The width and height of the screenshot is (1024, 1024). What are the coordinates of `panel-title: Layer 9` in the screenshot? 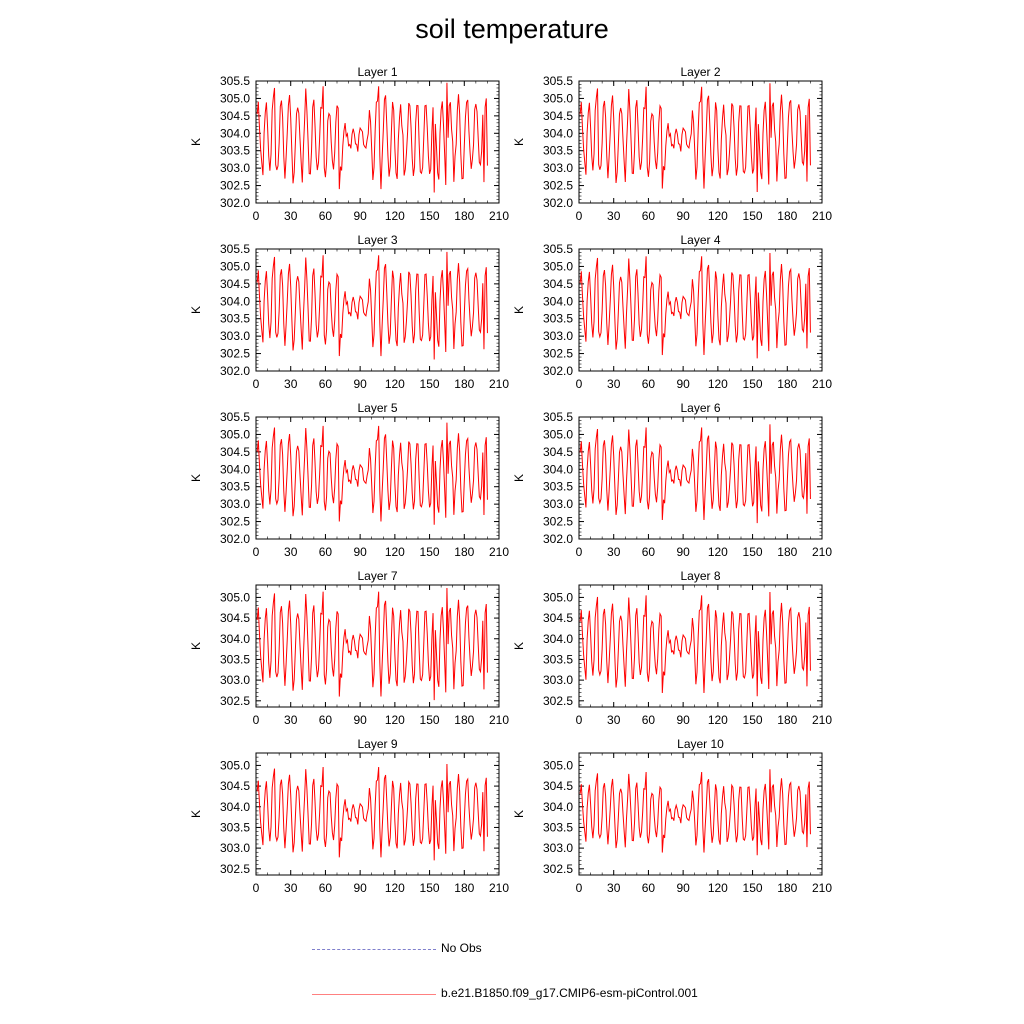 It's located at (377, 744).